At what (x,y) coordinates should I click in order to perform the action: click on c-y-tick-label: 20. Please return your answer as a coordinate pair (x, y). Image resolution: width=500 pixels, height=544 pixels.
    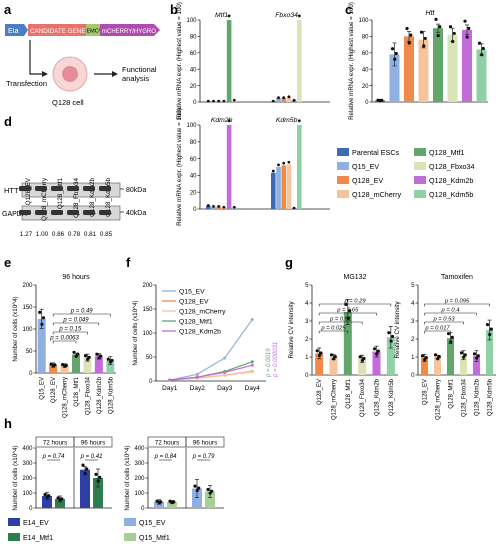
    Looking at the image, I should click on (365, 87).